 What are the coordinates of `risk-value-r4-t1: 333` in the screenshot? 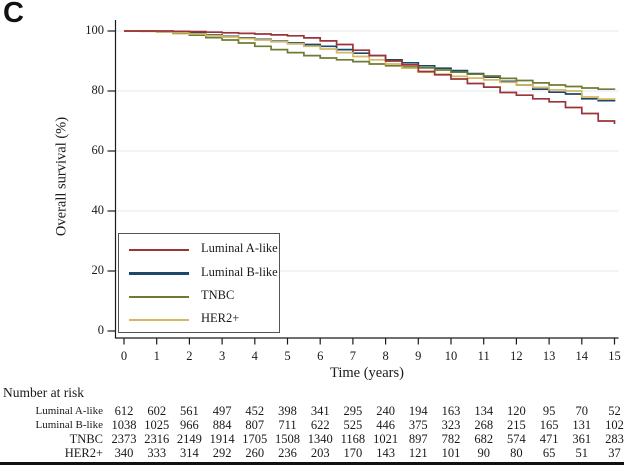 It's located at (157, 453).